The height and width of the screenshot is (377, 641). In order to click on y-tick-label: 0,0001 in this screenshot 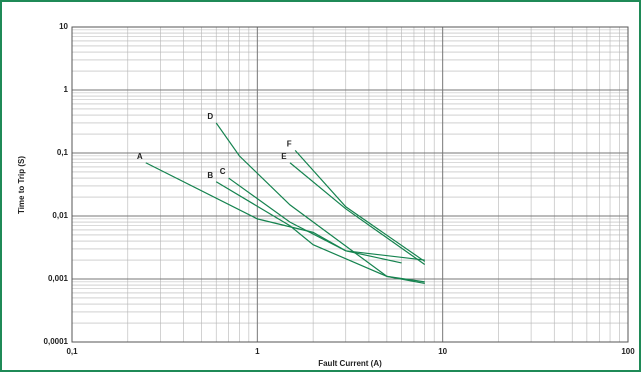, I will do `click(56, 341)`.